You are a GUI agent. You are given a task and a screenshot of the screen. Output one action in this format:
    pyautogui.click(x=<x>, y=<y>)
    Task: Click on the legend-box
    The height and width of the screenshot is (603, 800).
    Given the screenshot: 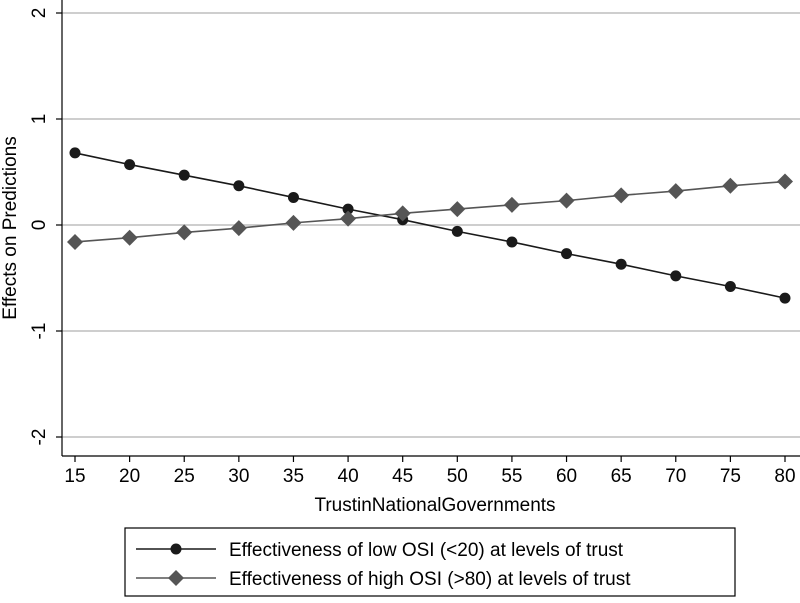 What is the action you would take?
    pyautogui.click(x=430, y=562)
    